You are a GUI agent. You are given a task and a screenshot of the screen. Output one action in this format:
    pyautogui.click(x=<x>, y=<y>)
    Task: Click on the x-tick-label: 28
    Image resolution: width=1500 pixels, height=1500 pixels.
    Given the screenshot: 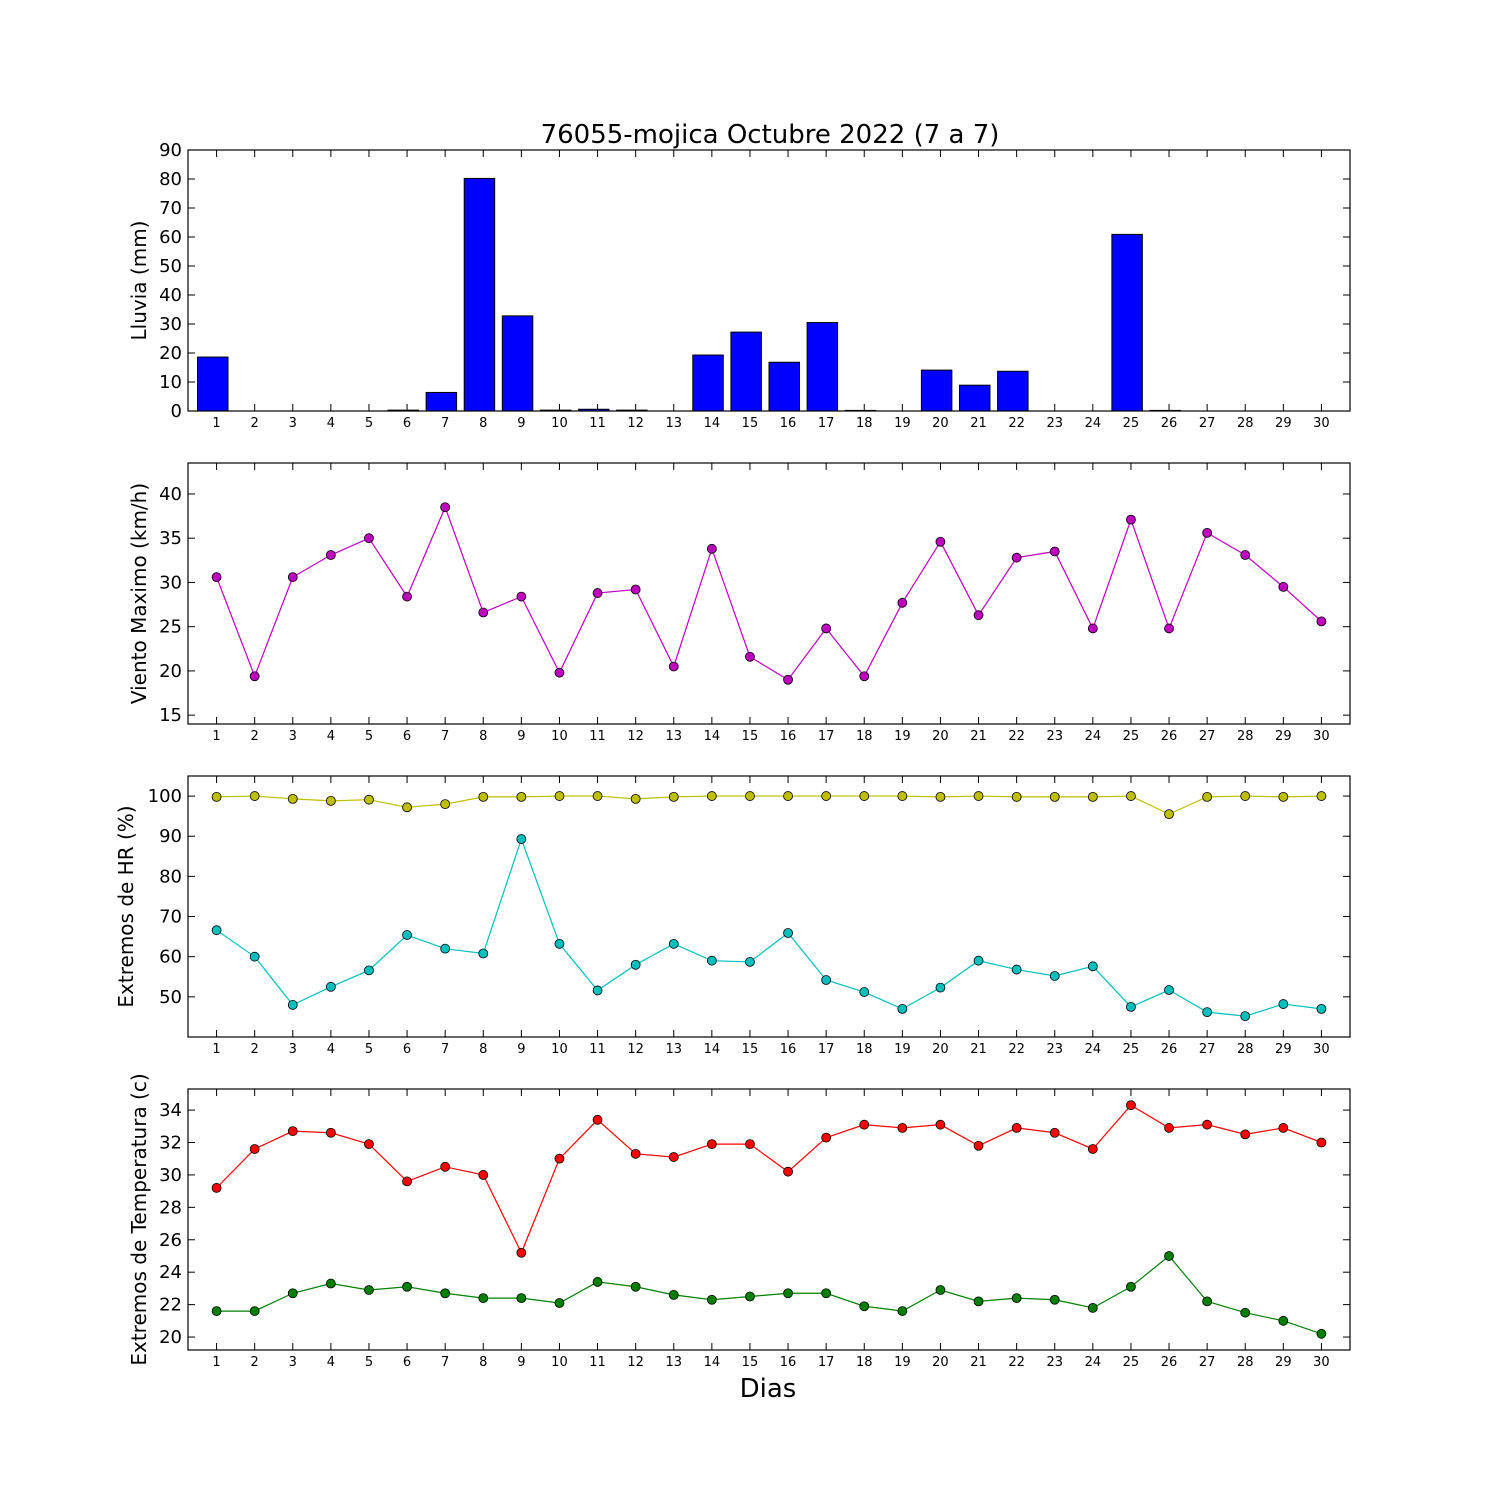 What is the action you would take?
    pyautogui.click(x=1245, y=1049)
    